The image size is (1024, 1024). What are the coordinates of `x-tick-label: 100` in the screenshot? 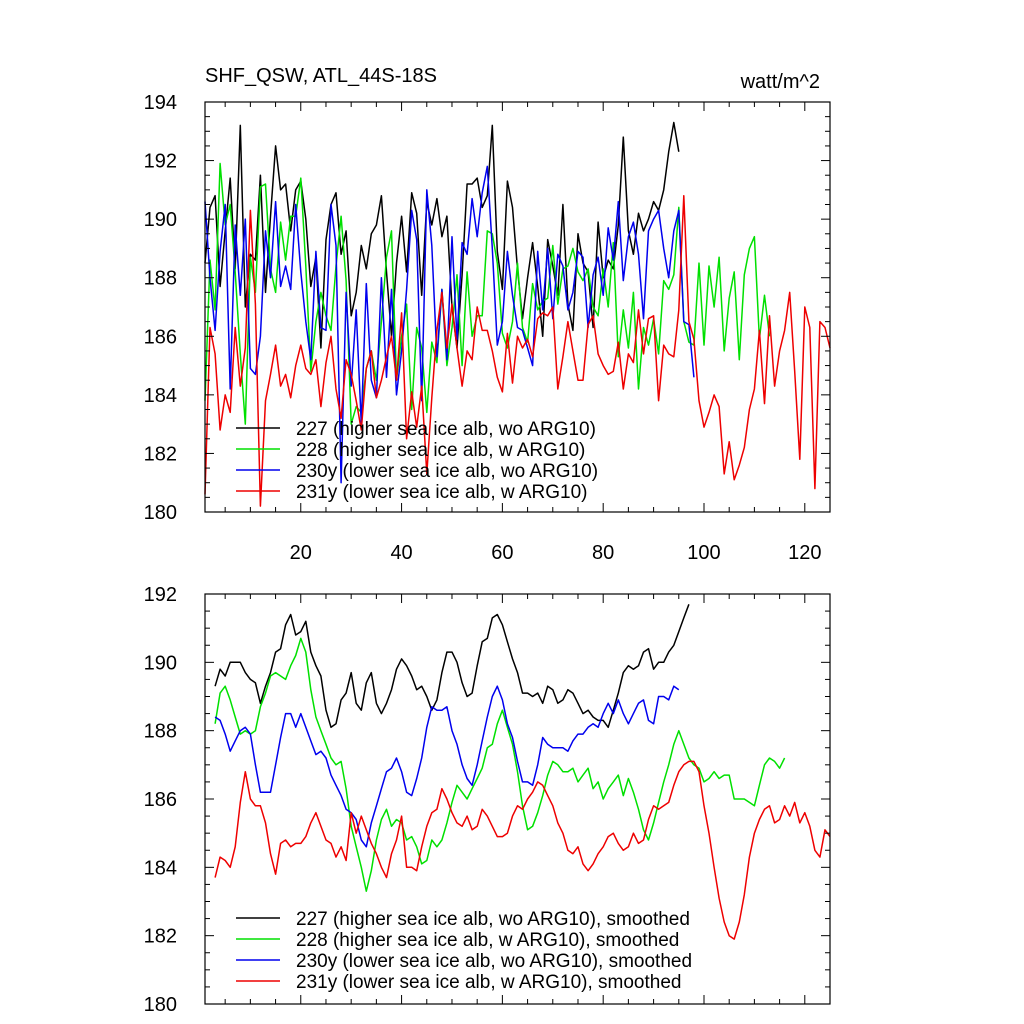 It's located at (703, 553).